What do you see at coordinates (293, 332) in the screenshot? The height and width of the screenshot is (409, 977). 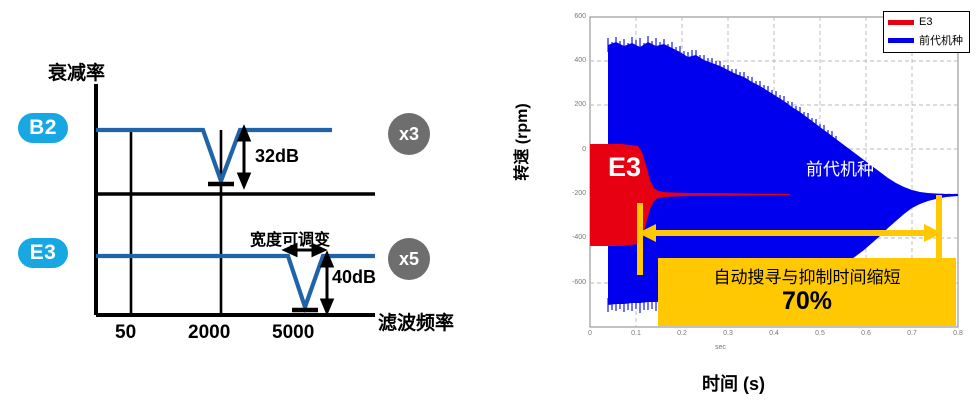 I see `left-x-tick-5000: 5000` at bounding box center [293, 332].